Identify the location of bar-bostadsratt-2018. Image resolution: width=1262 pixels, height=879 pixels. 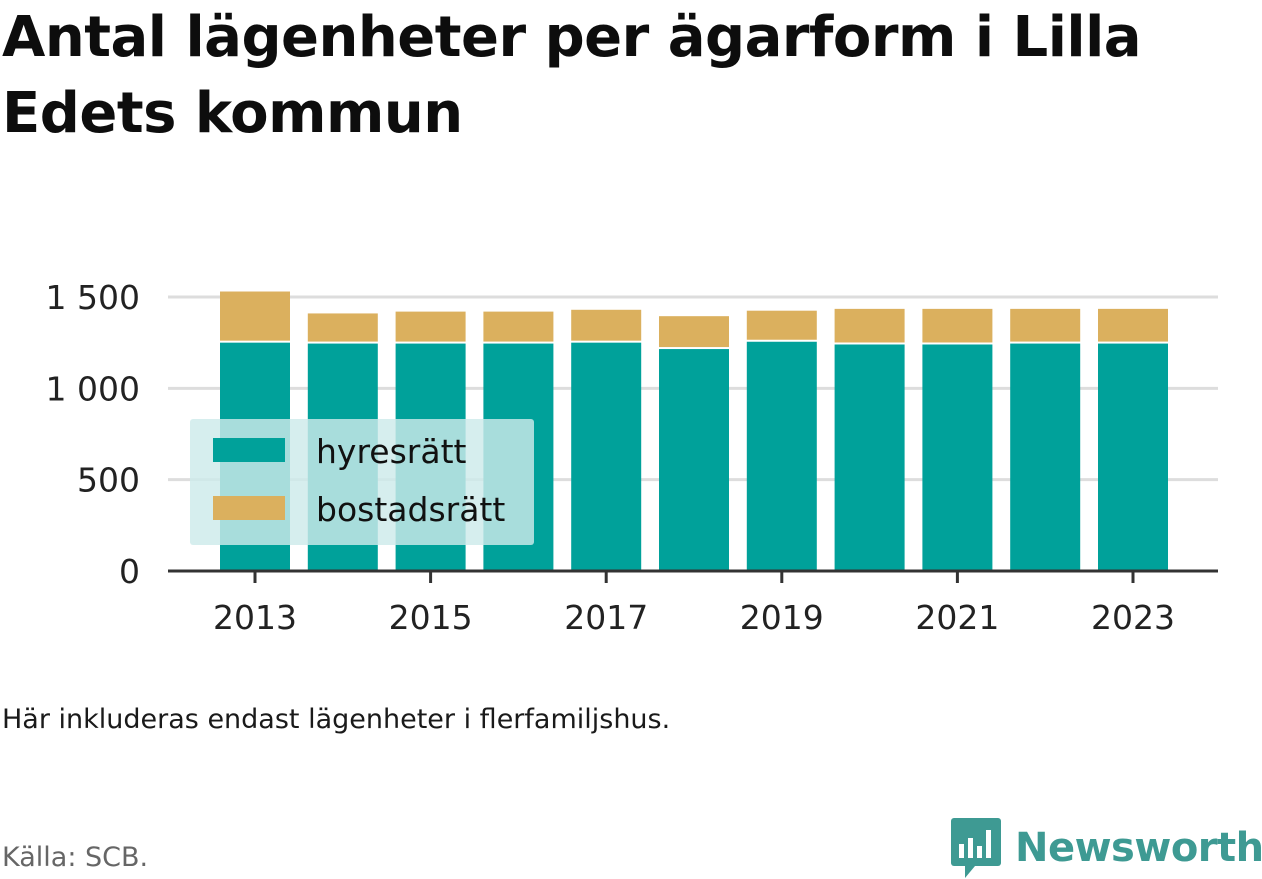
(694, 332).